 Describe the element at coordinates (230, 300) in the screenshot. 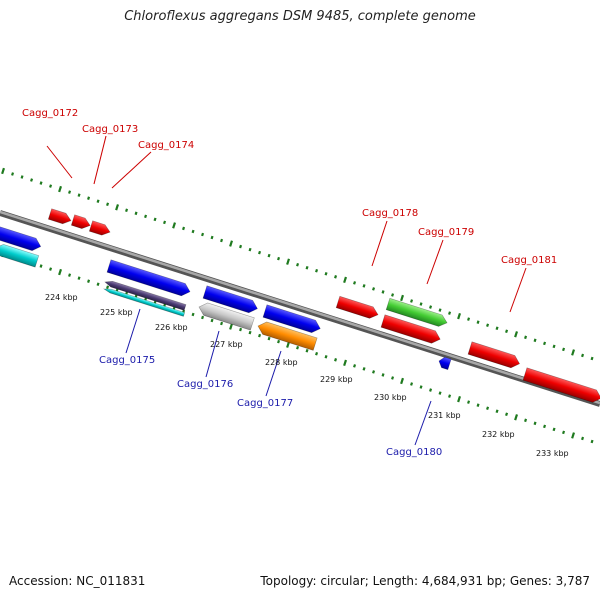

I see `gene-arrow-cagg-0176a` at that location.